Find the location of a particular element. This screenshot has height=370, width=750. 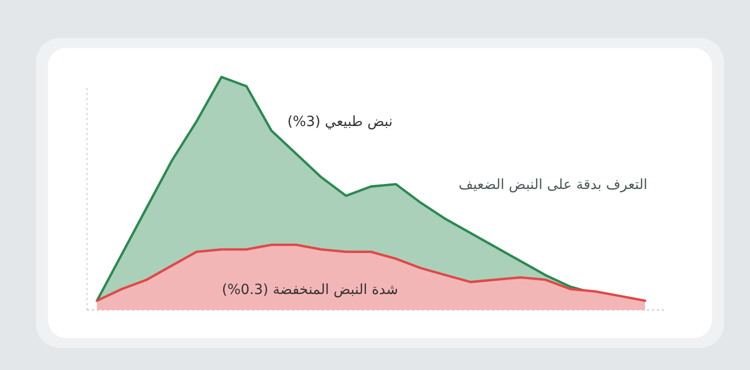

series-label: نبض طبيعي (3%) is located at coordinates (340, 122).